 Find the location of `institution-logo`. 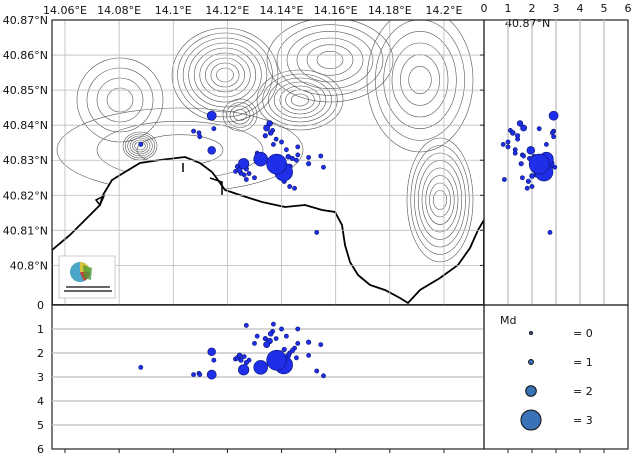

institution-logo is located at coordinates (87, 277).